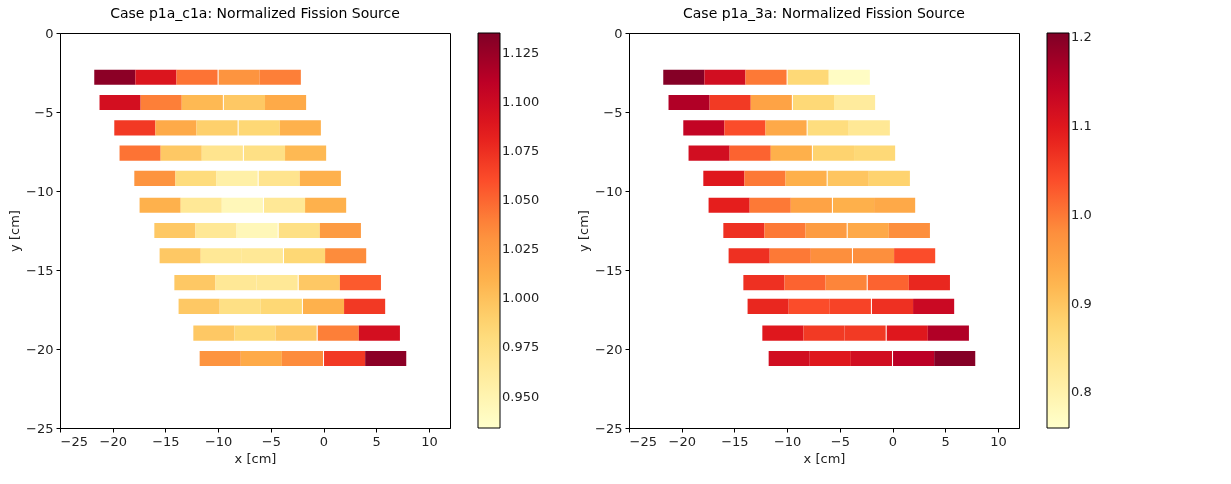  What do you see at coordinates (521, 396) in the screenshot?
I see `color-bar-label: 0.950` at bounding box center [521, 396].